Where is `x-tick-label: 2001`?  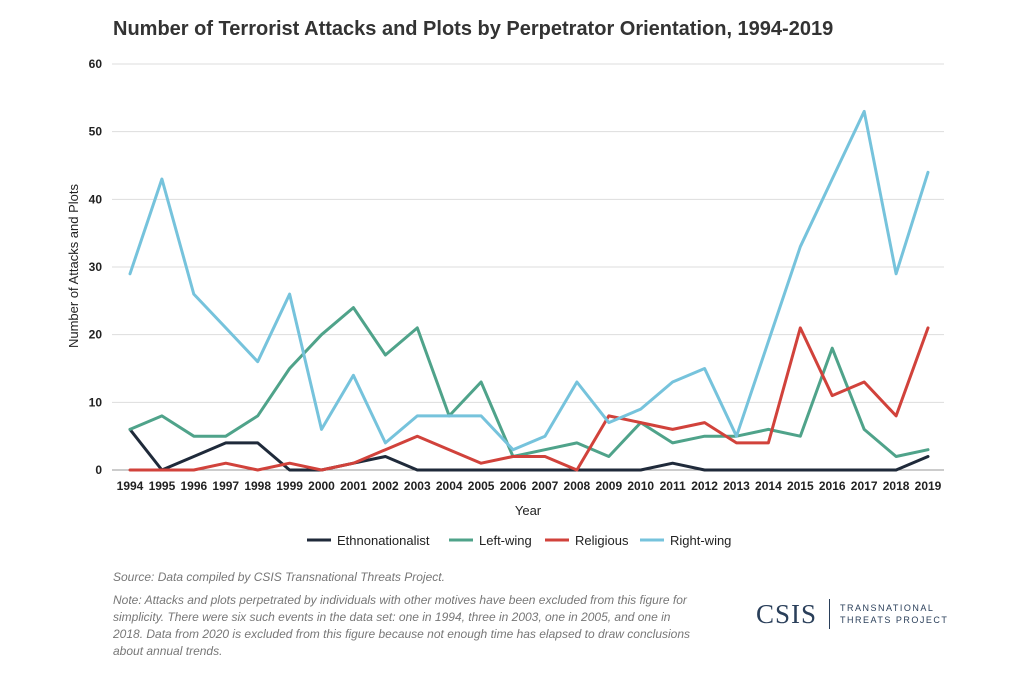
x-tick-label: 2001 is located at coordinates (353, 486).